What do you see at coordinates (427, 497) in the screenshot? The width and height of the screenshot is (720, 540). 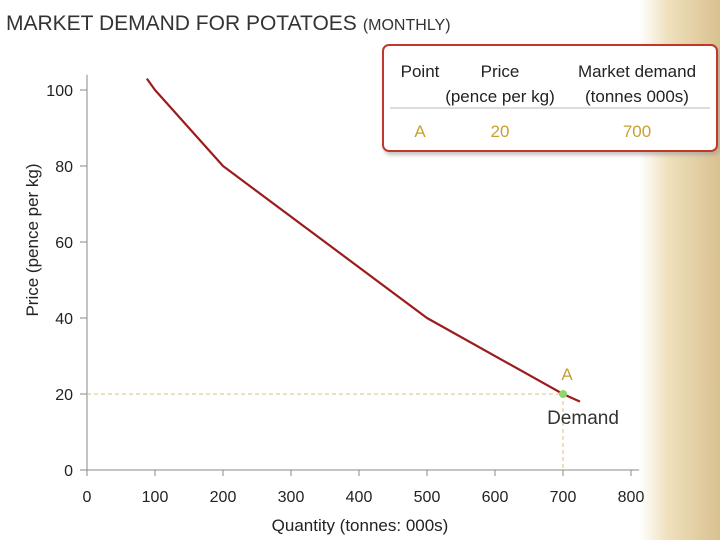 I see `x-tick-label: 500` at bounding box center [427, 497].